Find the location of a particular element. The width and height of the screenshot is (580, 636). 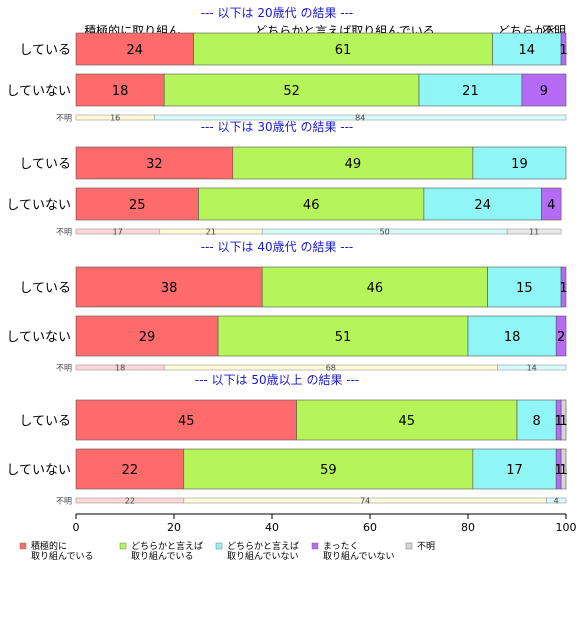

data-label: 84 is located at coordinates (360, 118).